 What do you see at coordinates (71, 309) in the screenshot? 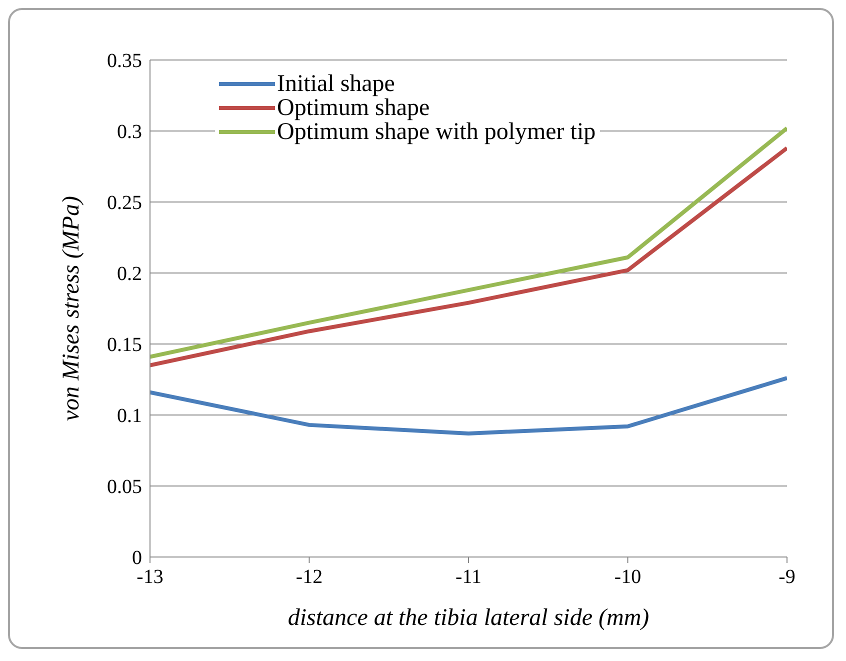
I see `y-axis-title: von Mises stress (MPa)` at bounding box center [71, 309].